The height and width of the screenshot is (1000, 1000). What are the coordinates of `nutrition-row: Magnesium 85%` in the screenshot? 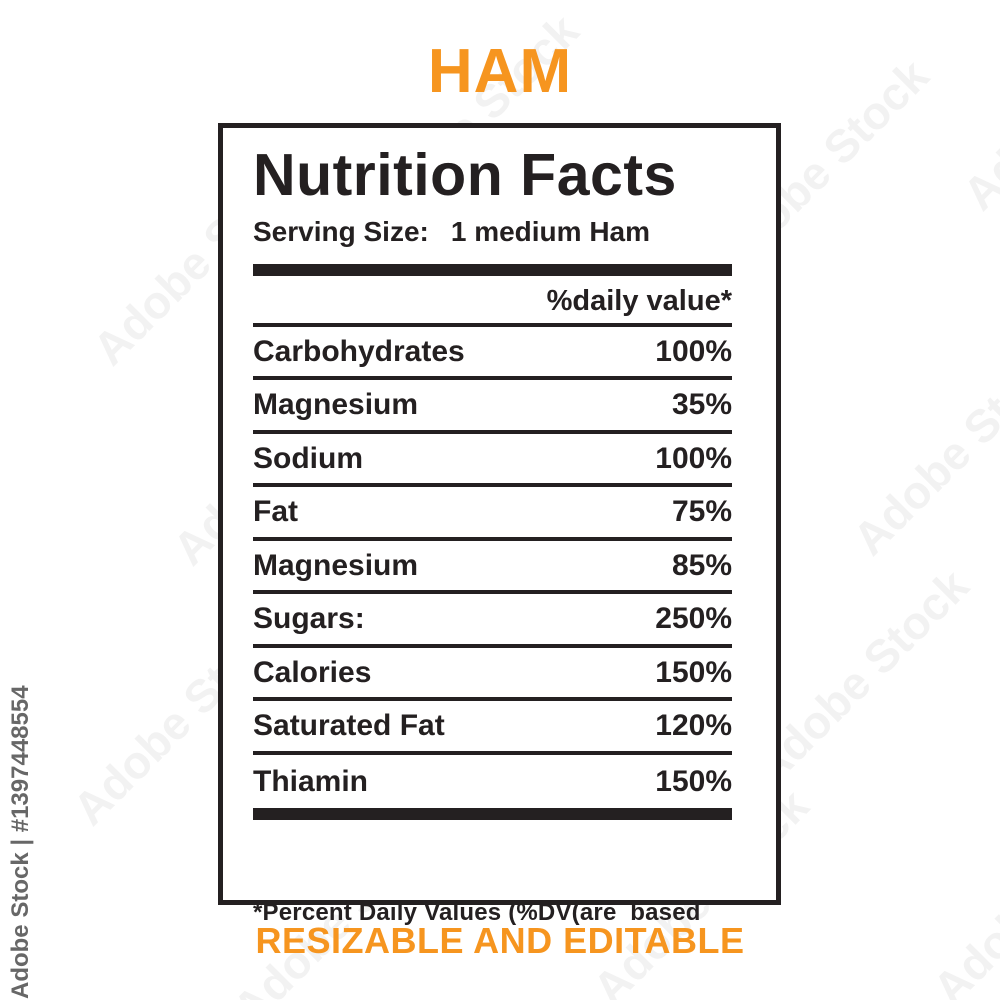 It's located at (492, 568).